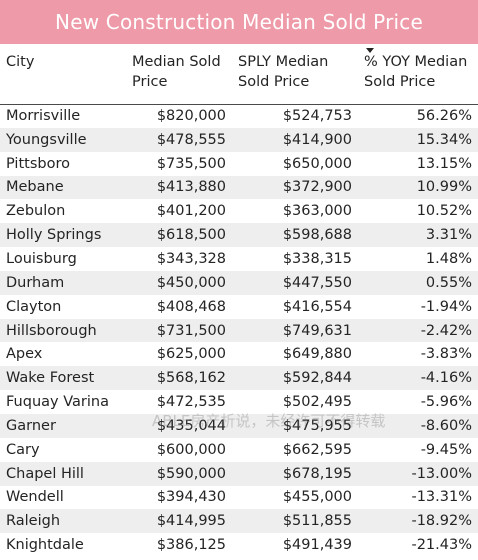  Describe the element at coordinates (191, 449) in the screenshot. I see `cell-median-sold-price: $600,000` at that location.